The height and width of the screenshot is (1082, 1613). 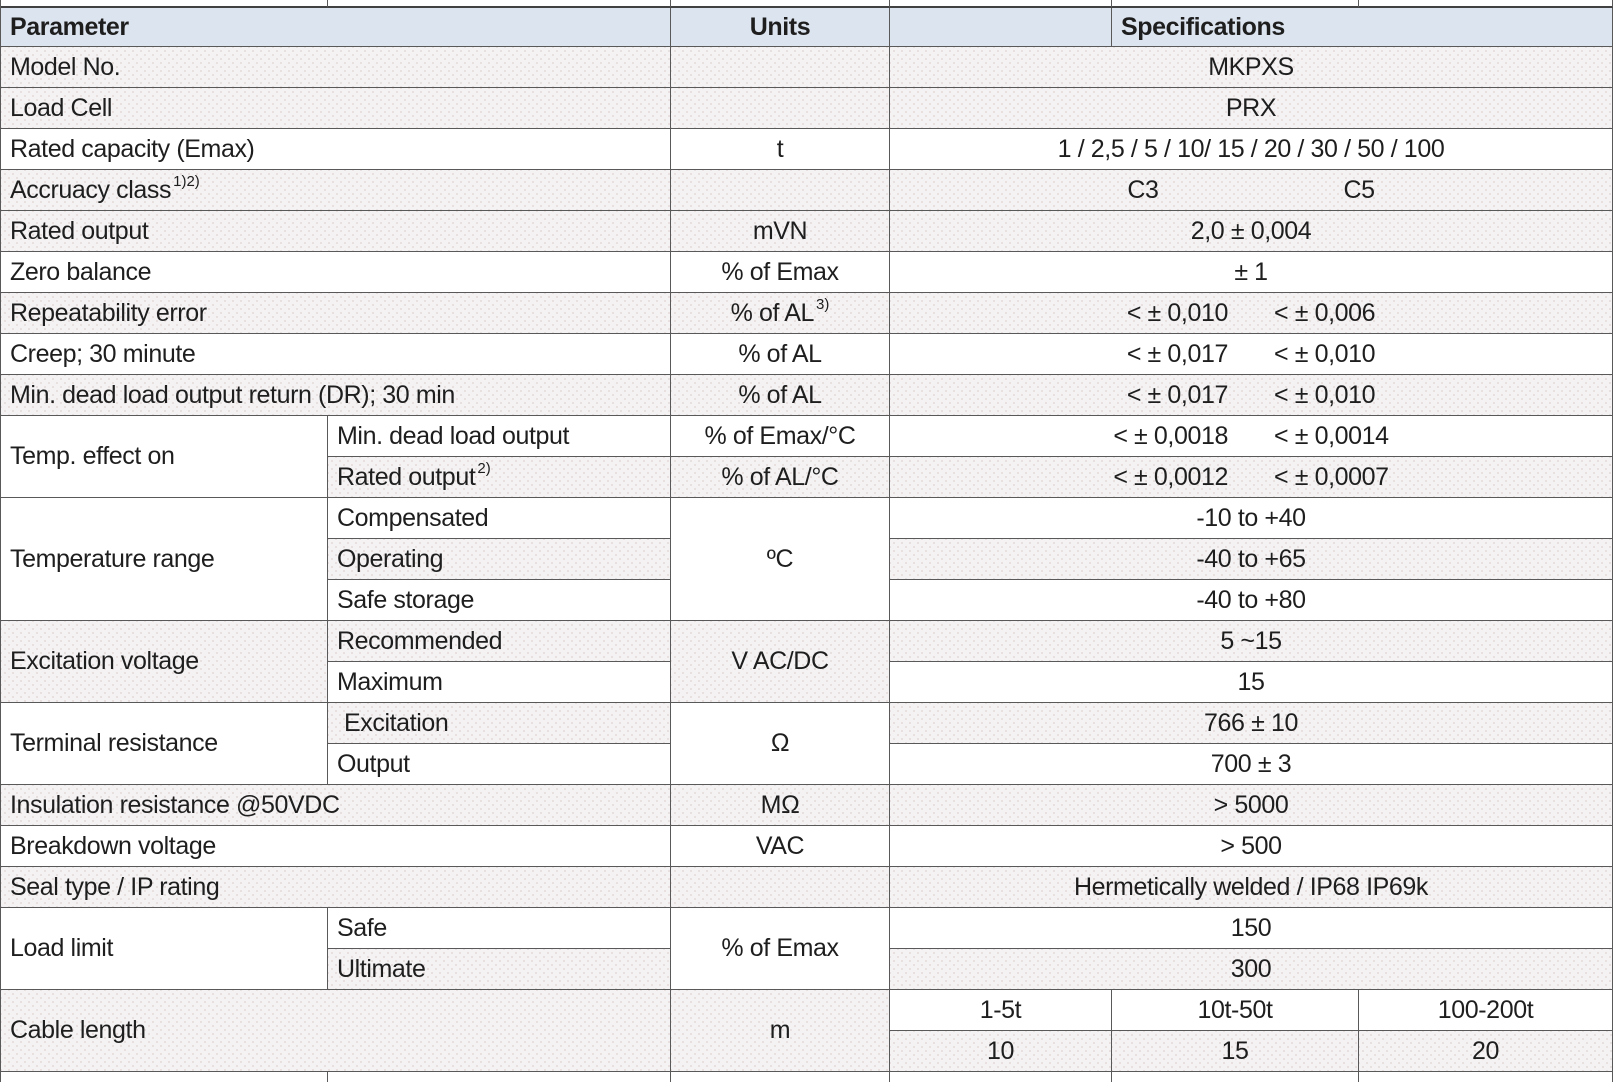 I want to click on creep-units: % of AL, so click(x=780, y=354).